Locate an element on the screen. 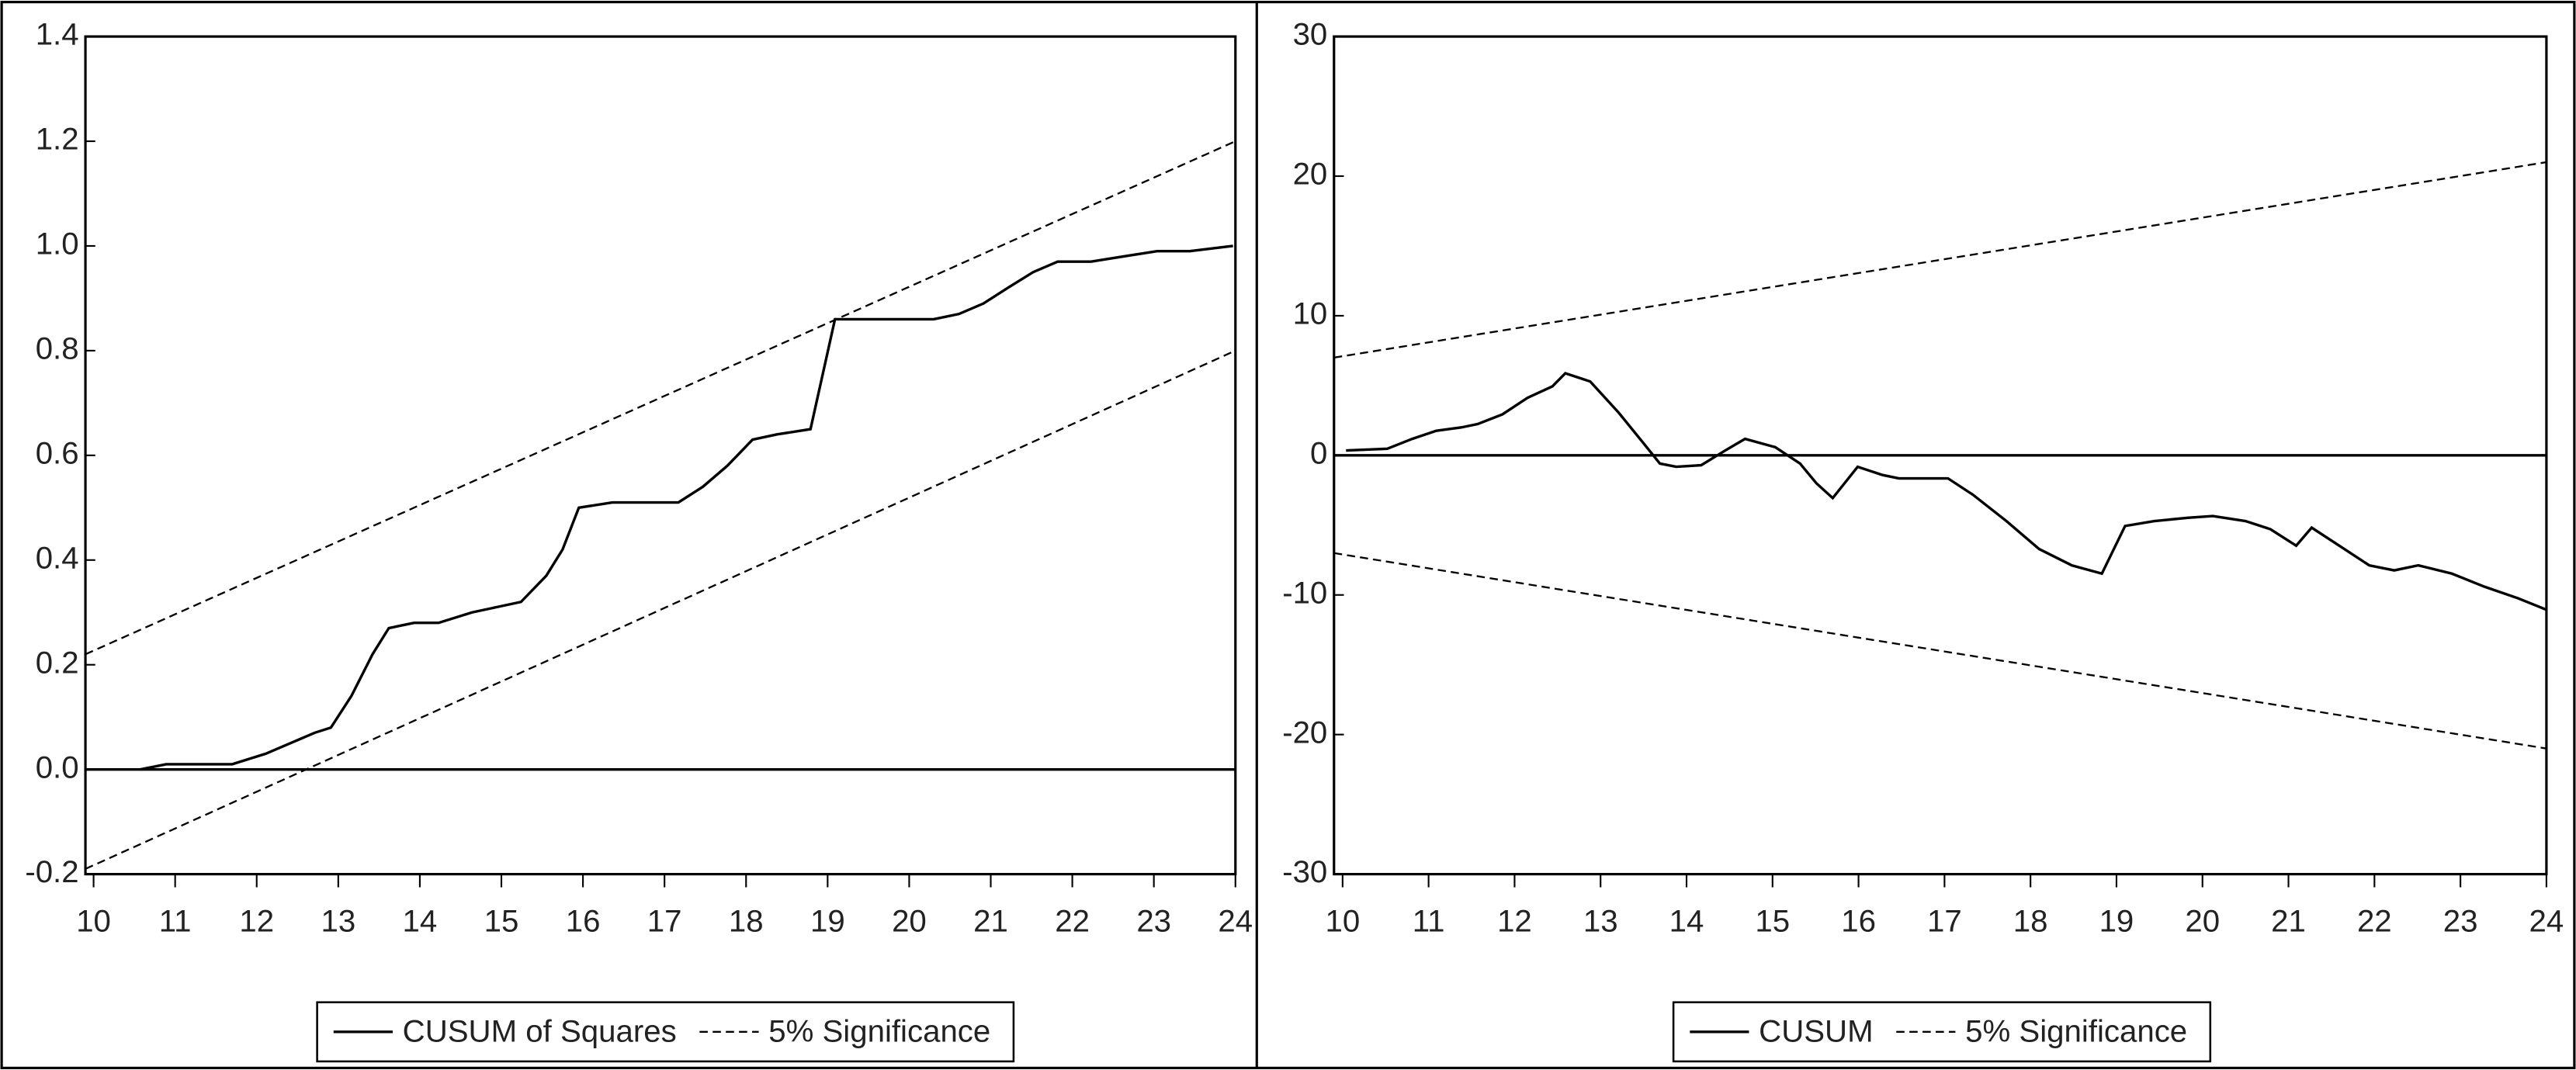 The width and height of the screenshot is (2576, 1070). legend: CUSUM of Squares 5% Significance is located at coordinates (665, 1032).